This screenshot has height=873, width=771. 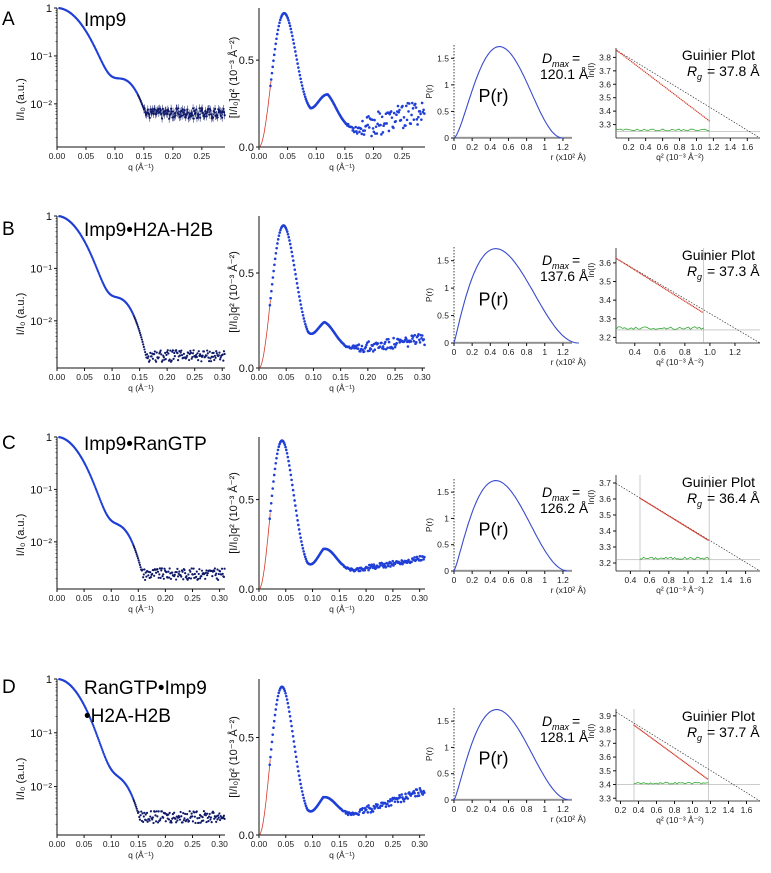 What do you see at coordinates (605, 743) in the screenshot?
I see `y-tick-label: 3.7` at bounding box center [605, 743].